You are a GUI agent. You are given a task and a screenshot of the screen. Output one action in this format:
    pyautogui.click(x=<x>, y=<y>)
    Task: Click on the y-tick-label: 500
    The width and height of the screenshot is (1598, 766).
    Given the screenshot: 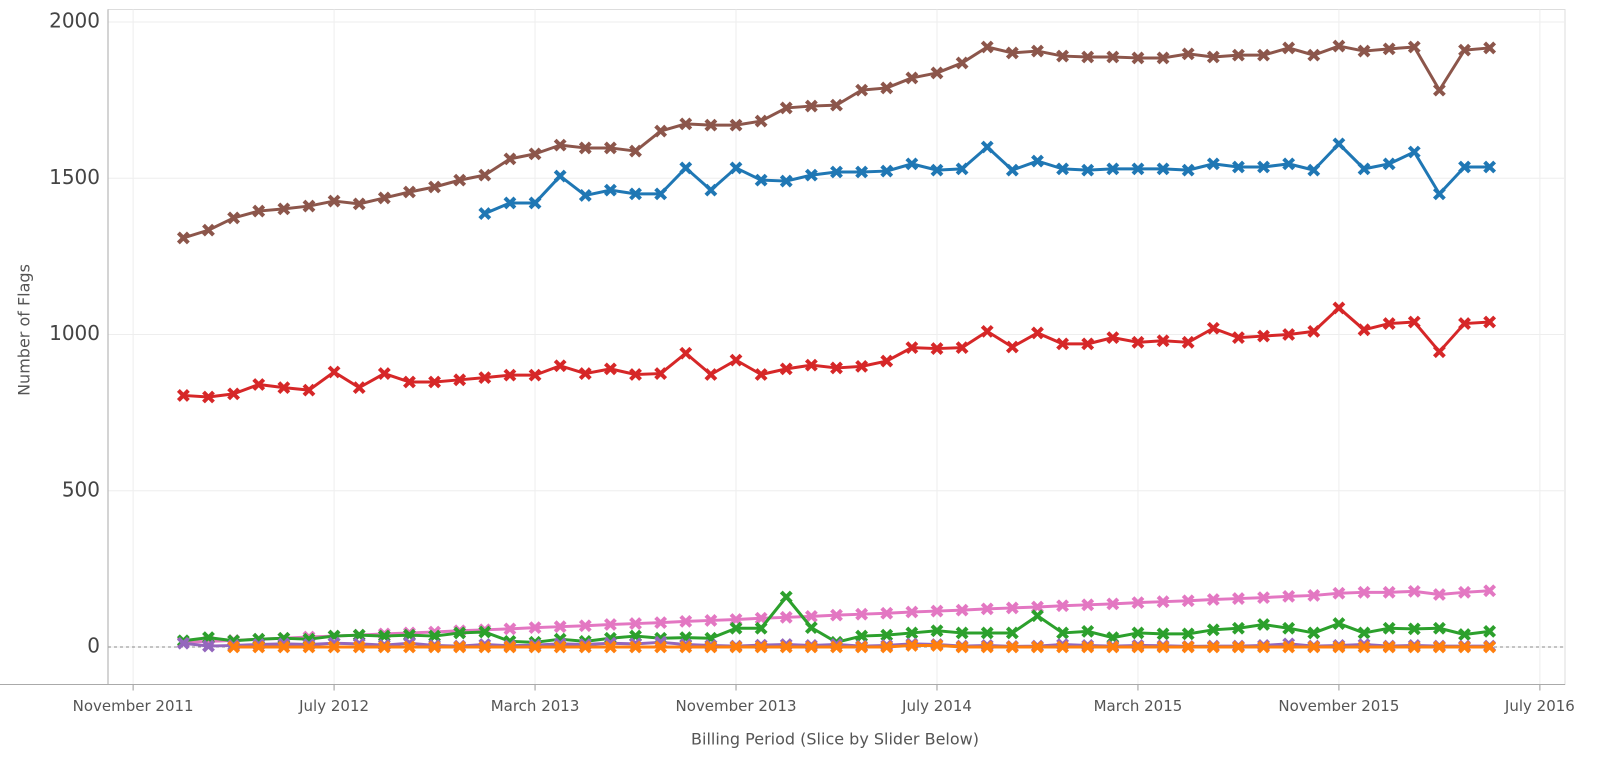 What is the action you would take?
    pyautogui.click(x=81, y=489)
    